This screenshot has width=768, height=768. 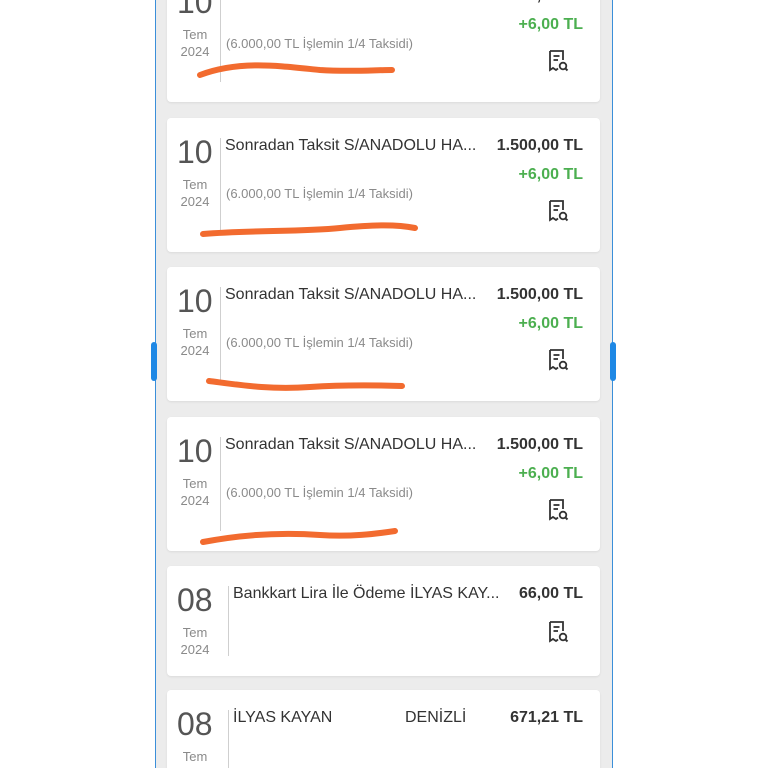 I want to click on transaction-title: İLYAS KAYAN, so click(x=283, y=717).